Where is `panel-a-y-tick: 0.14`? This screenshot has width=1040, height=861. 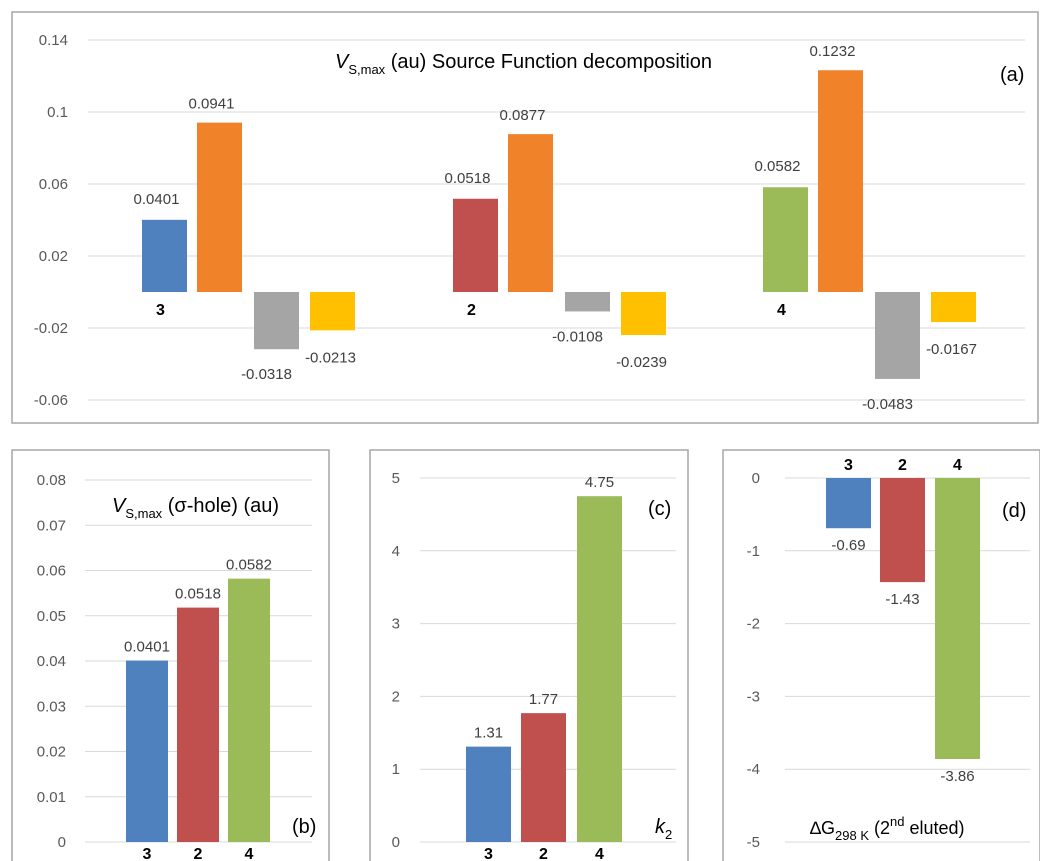
panel-a-y-tick: 0.14 is located at coordinates (53, 40).